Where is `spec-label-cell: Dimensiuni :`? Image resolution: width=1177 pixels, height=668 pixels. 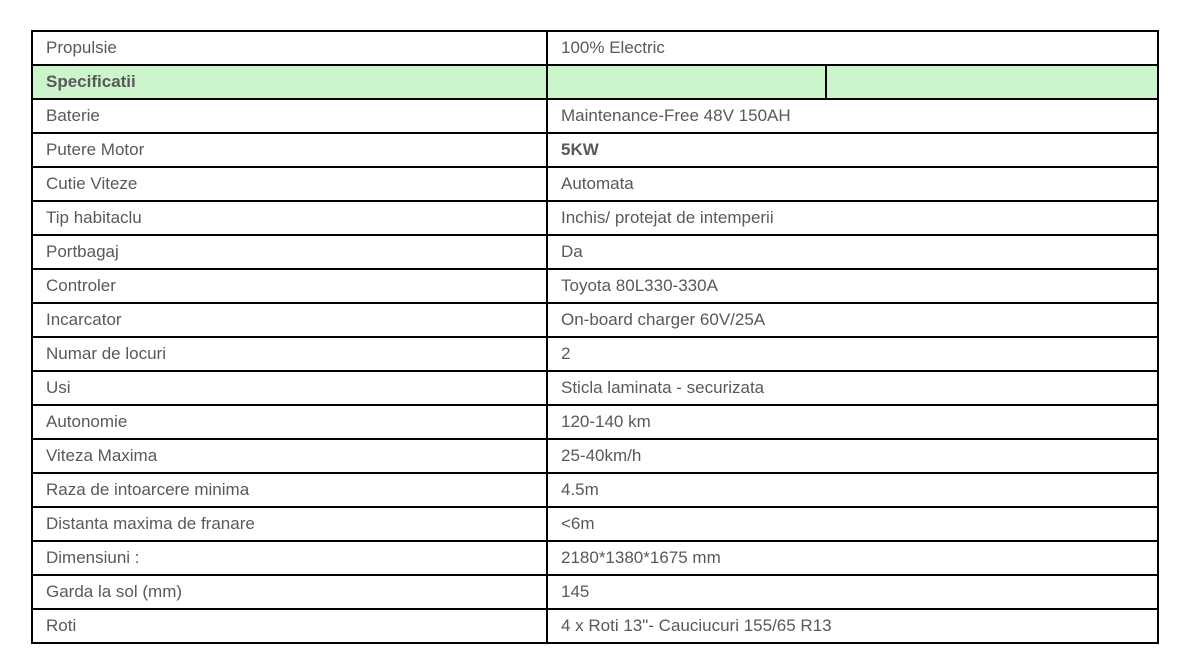 spec-label-cell: Dimensiuni : is located at coordinates (289, 558).